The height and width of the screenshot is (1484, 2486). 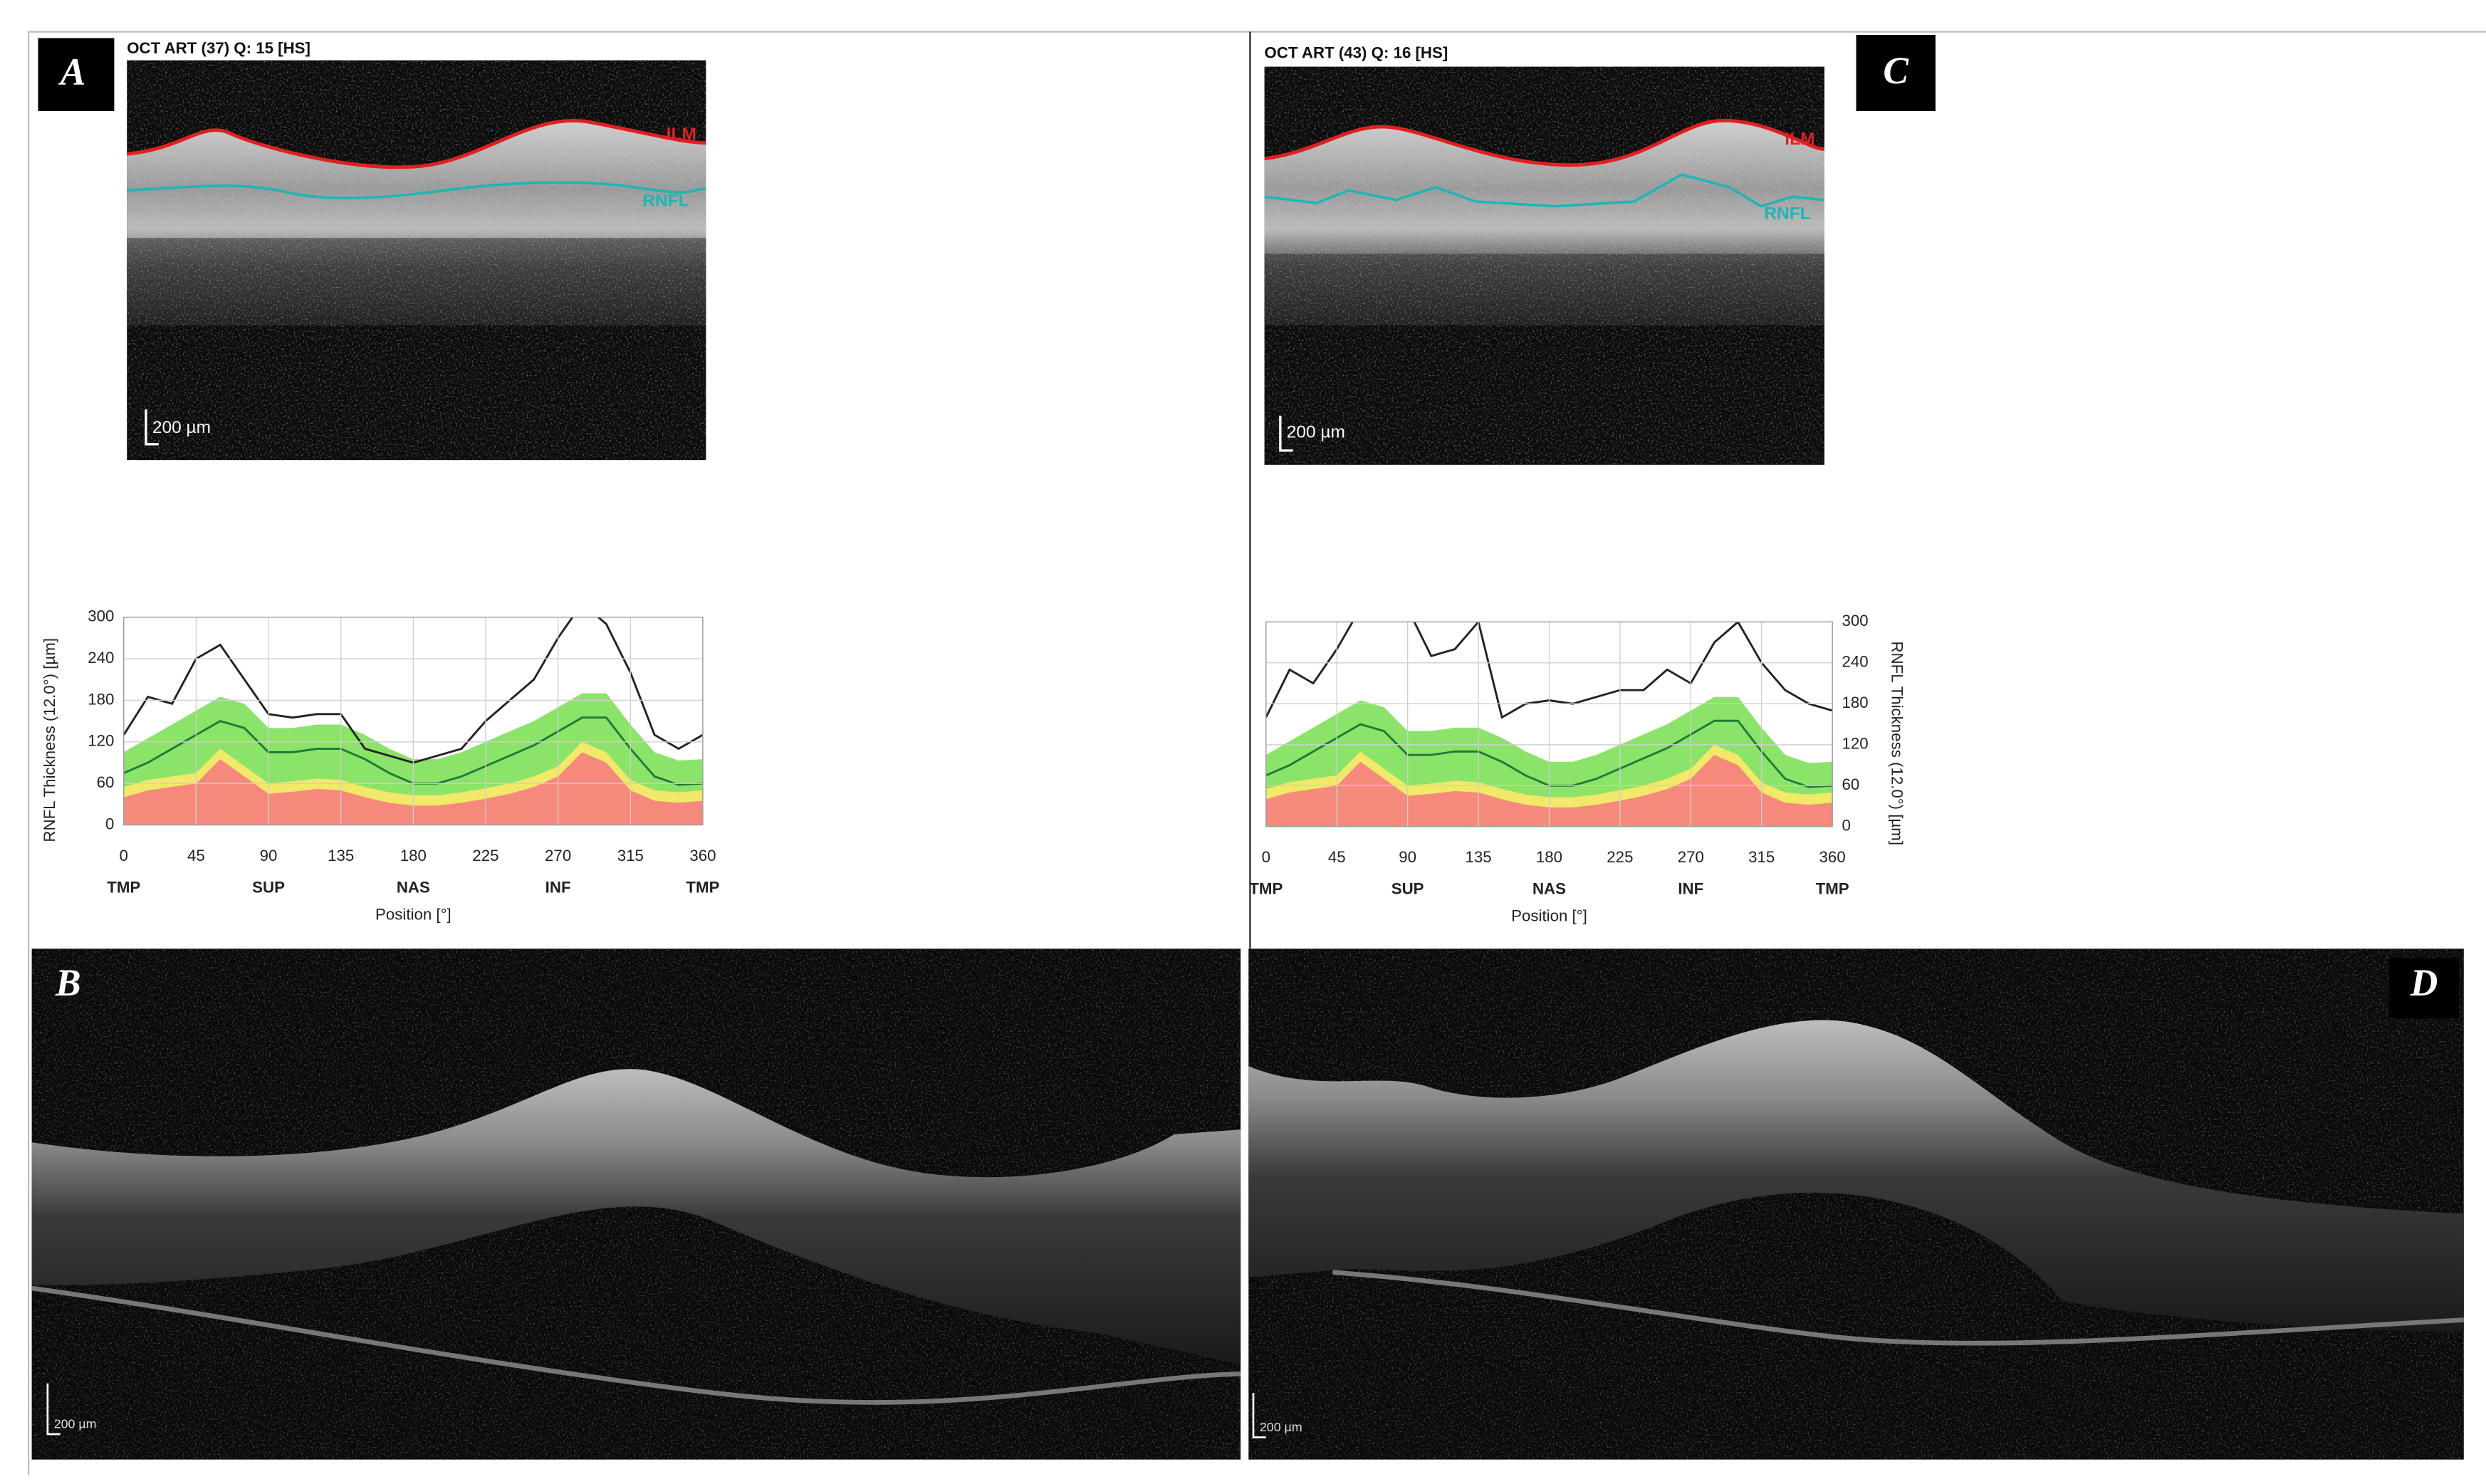 I want to click on panel-label: B, so click(x=68, y=982).